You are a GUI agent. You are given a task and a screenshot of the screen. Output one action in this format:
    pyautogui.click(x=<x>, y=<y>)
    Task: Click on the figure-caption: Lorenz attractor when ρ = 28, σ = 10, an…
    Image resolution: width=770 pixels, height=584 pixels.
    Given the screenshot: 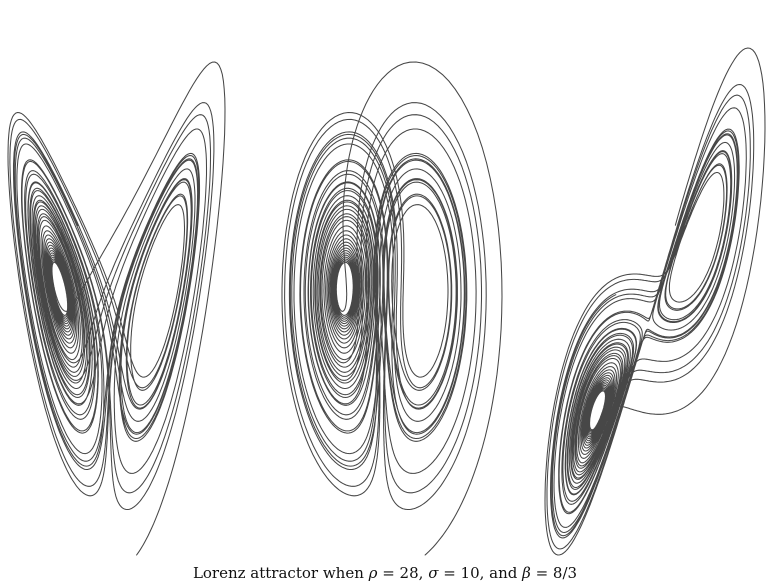 What is the action you would take?
    pyautogui.click(x=385, y=573)
    